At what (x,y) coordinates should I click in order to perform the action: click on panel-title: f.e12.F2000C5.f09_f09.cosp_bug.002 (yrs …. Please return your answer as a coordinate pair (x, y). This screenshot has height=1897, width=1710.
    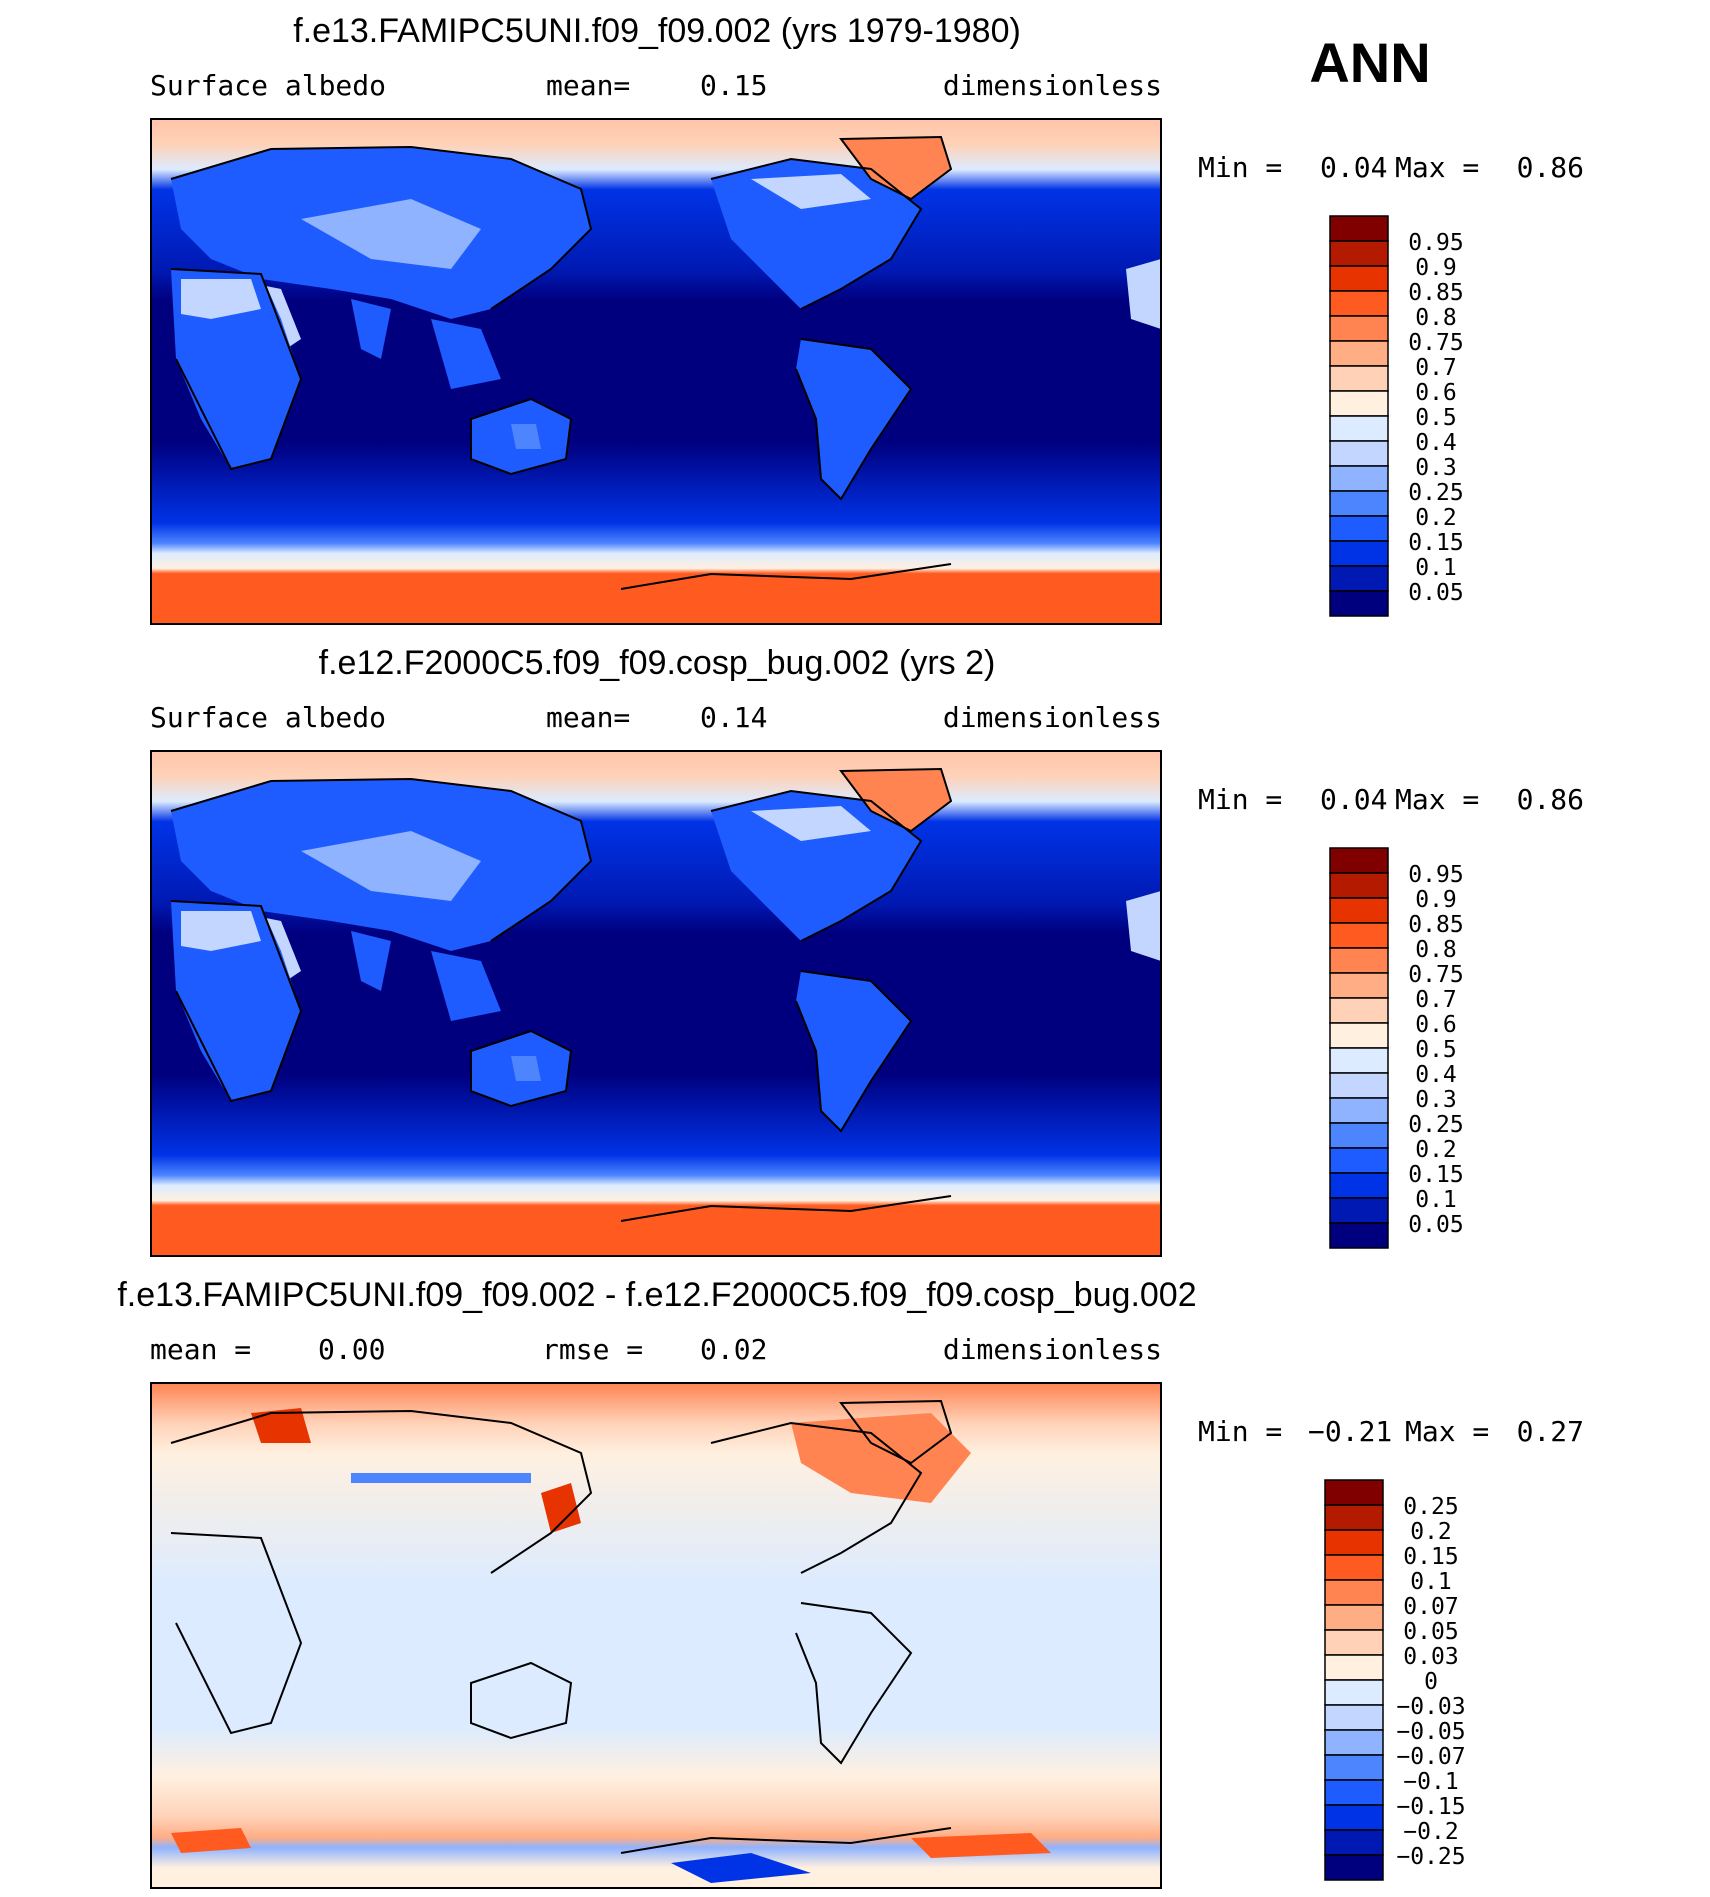
    Looking at the image, I should click on (657, 663).